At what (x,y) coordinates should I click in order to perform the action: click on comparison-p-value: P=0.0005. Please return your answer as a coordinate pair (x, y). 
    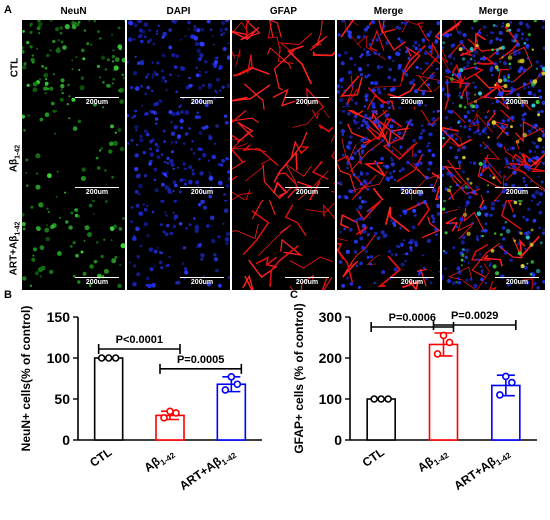
    Looking at the image, I should click on (200, 360).